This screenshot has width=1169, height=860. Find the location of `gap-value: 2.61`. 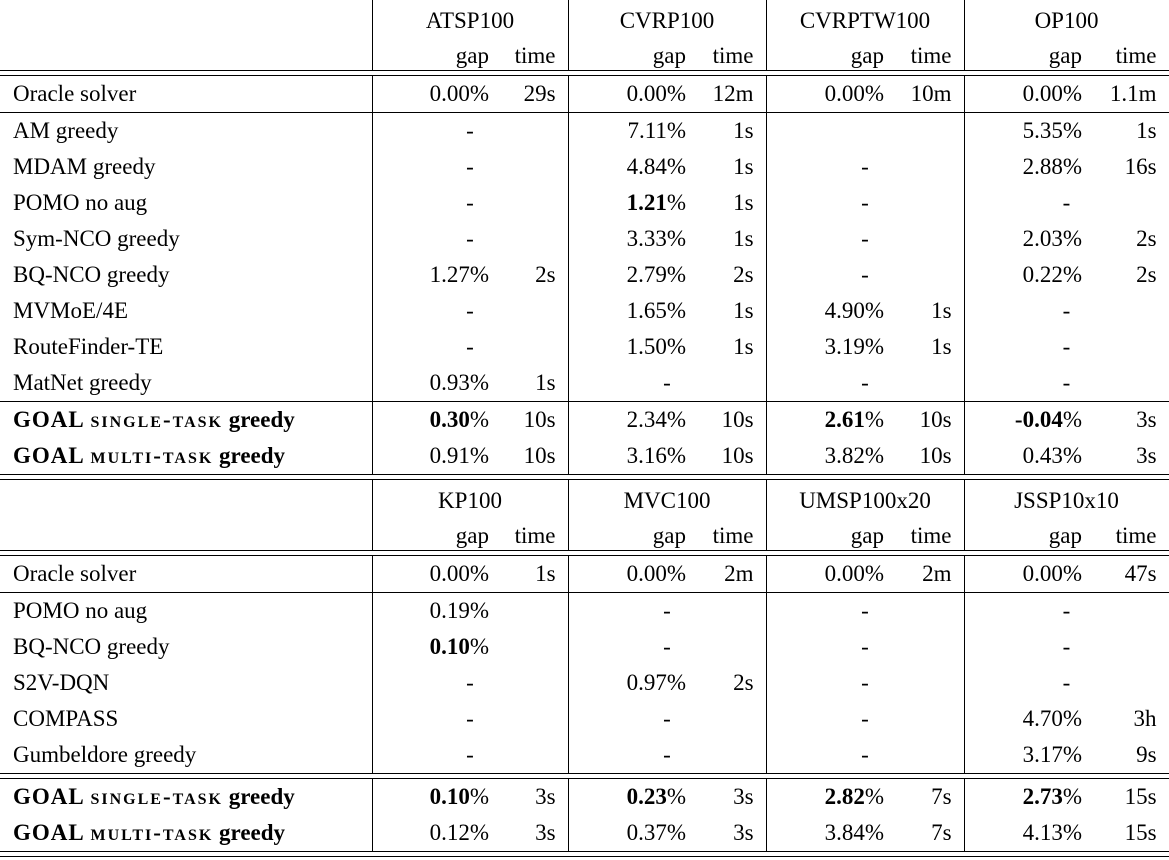

gap-value: 2.61 is located at coordinates (844, 419).